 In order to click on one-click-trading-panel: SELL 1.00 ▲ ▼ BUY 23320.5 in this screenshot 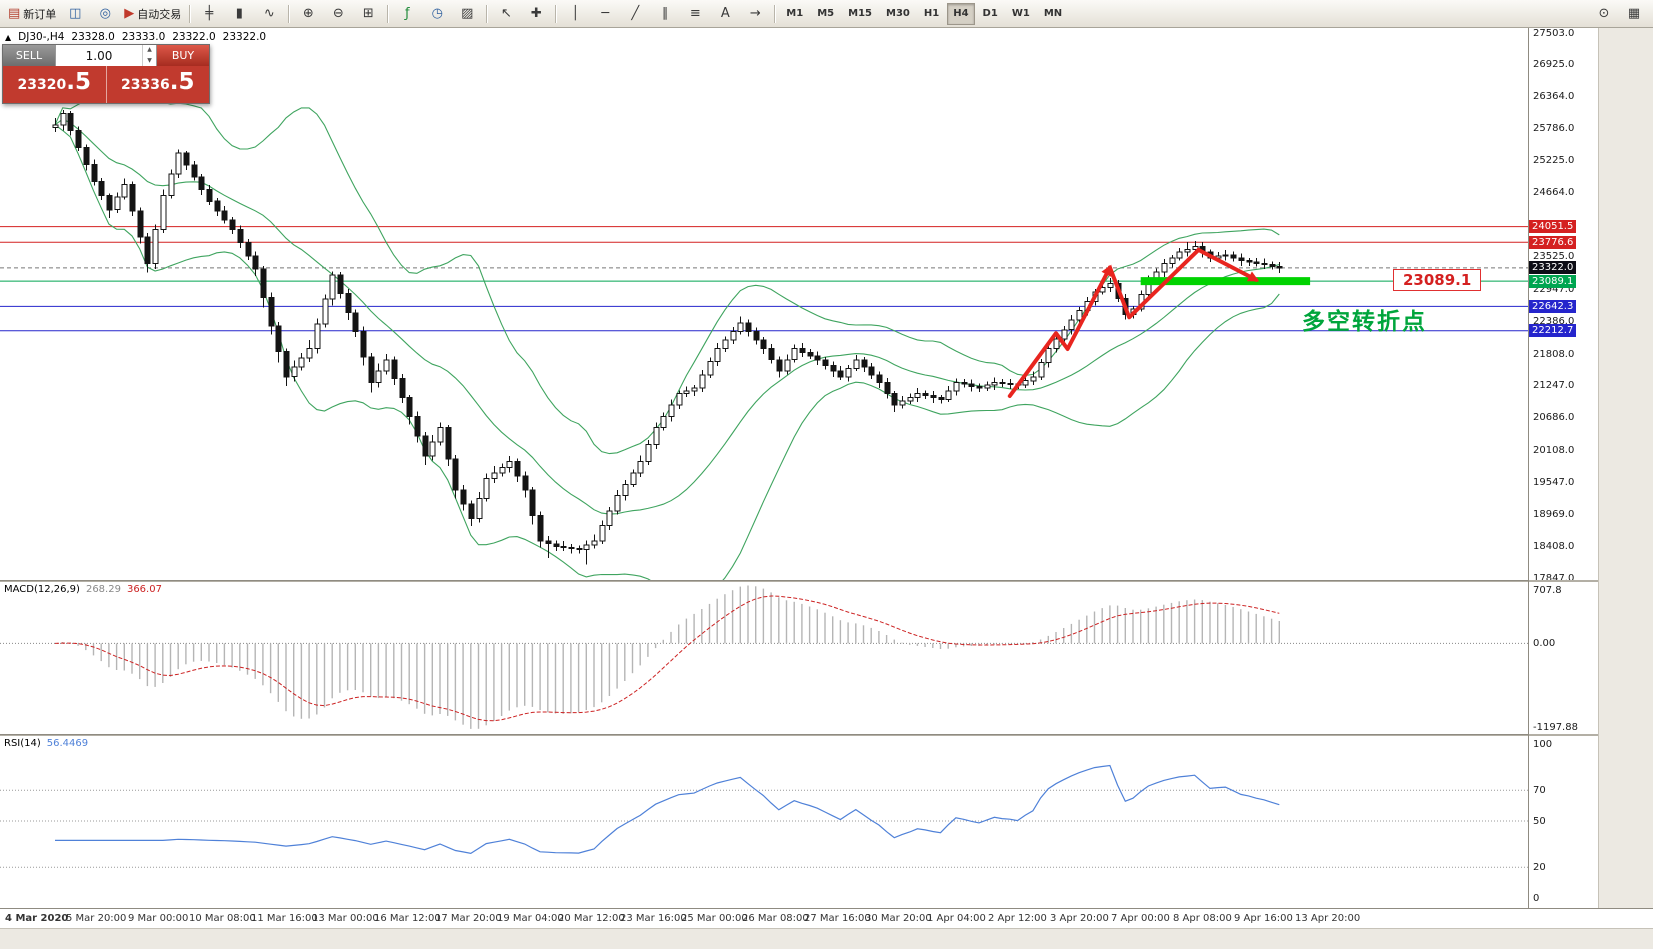, I will do `click(106, 74)`.